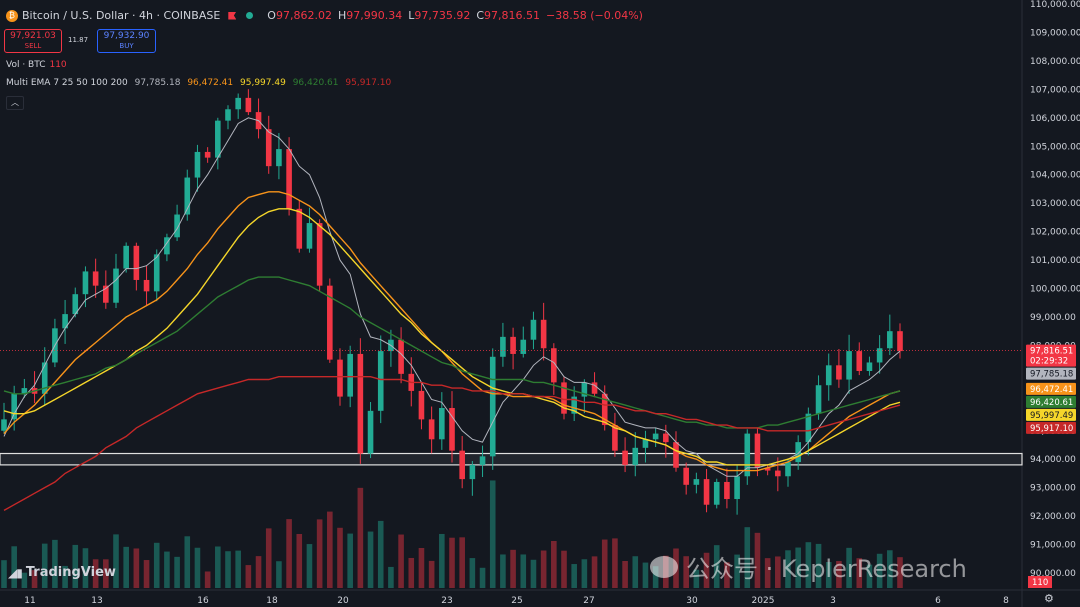 This screenshot has height=607, width=1080. Describe the element at coordinates (1049, 362) in the screenshot. I see `countdown-label: 02:29:32` at that location.